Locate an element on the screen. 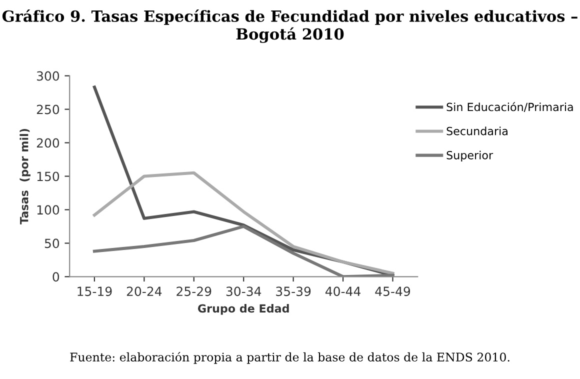 Image resolution: width=580 pixels, height=379 pixels. y-axis-title: Tasas (por mil) is located at coordinates (25, 176).